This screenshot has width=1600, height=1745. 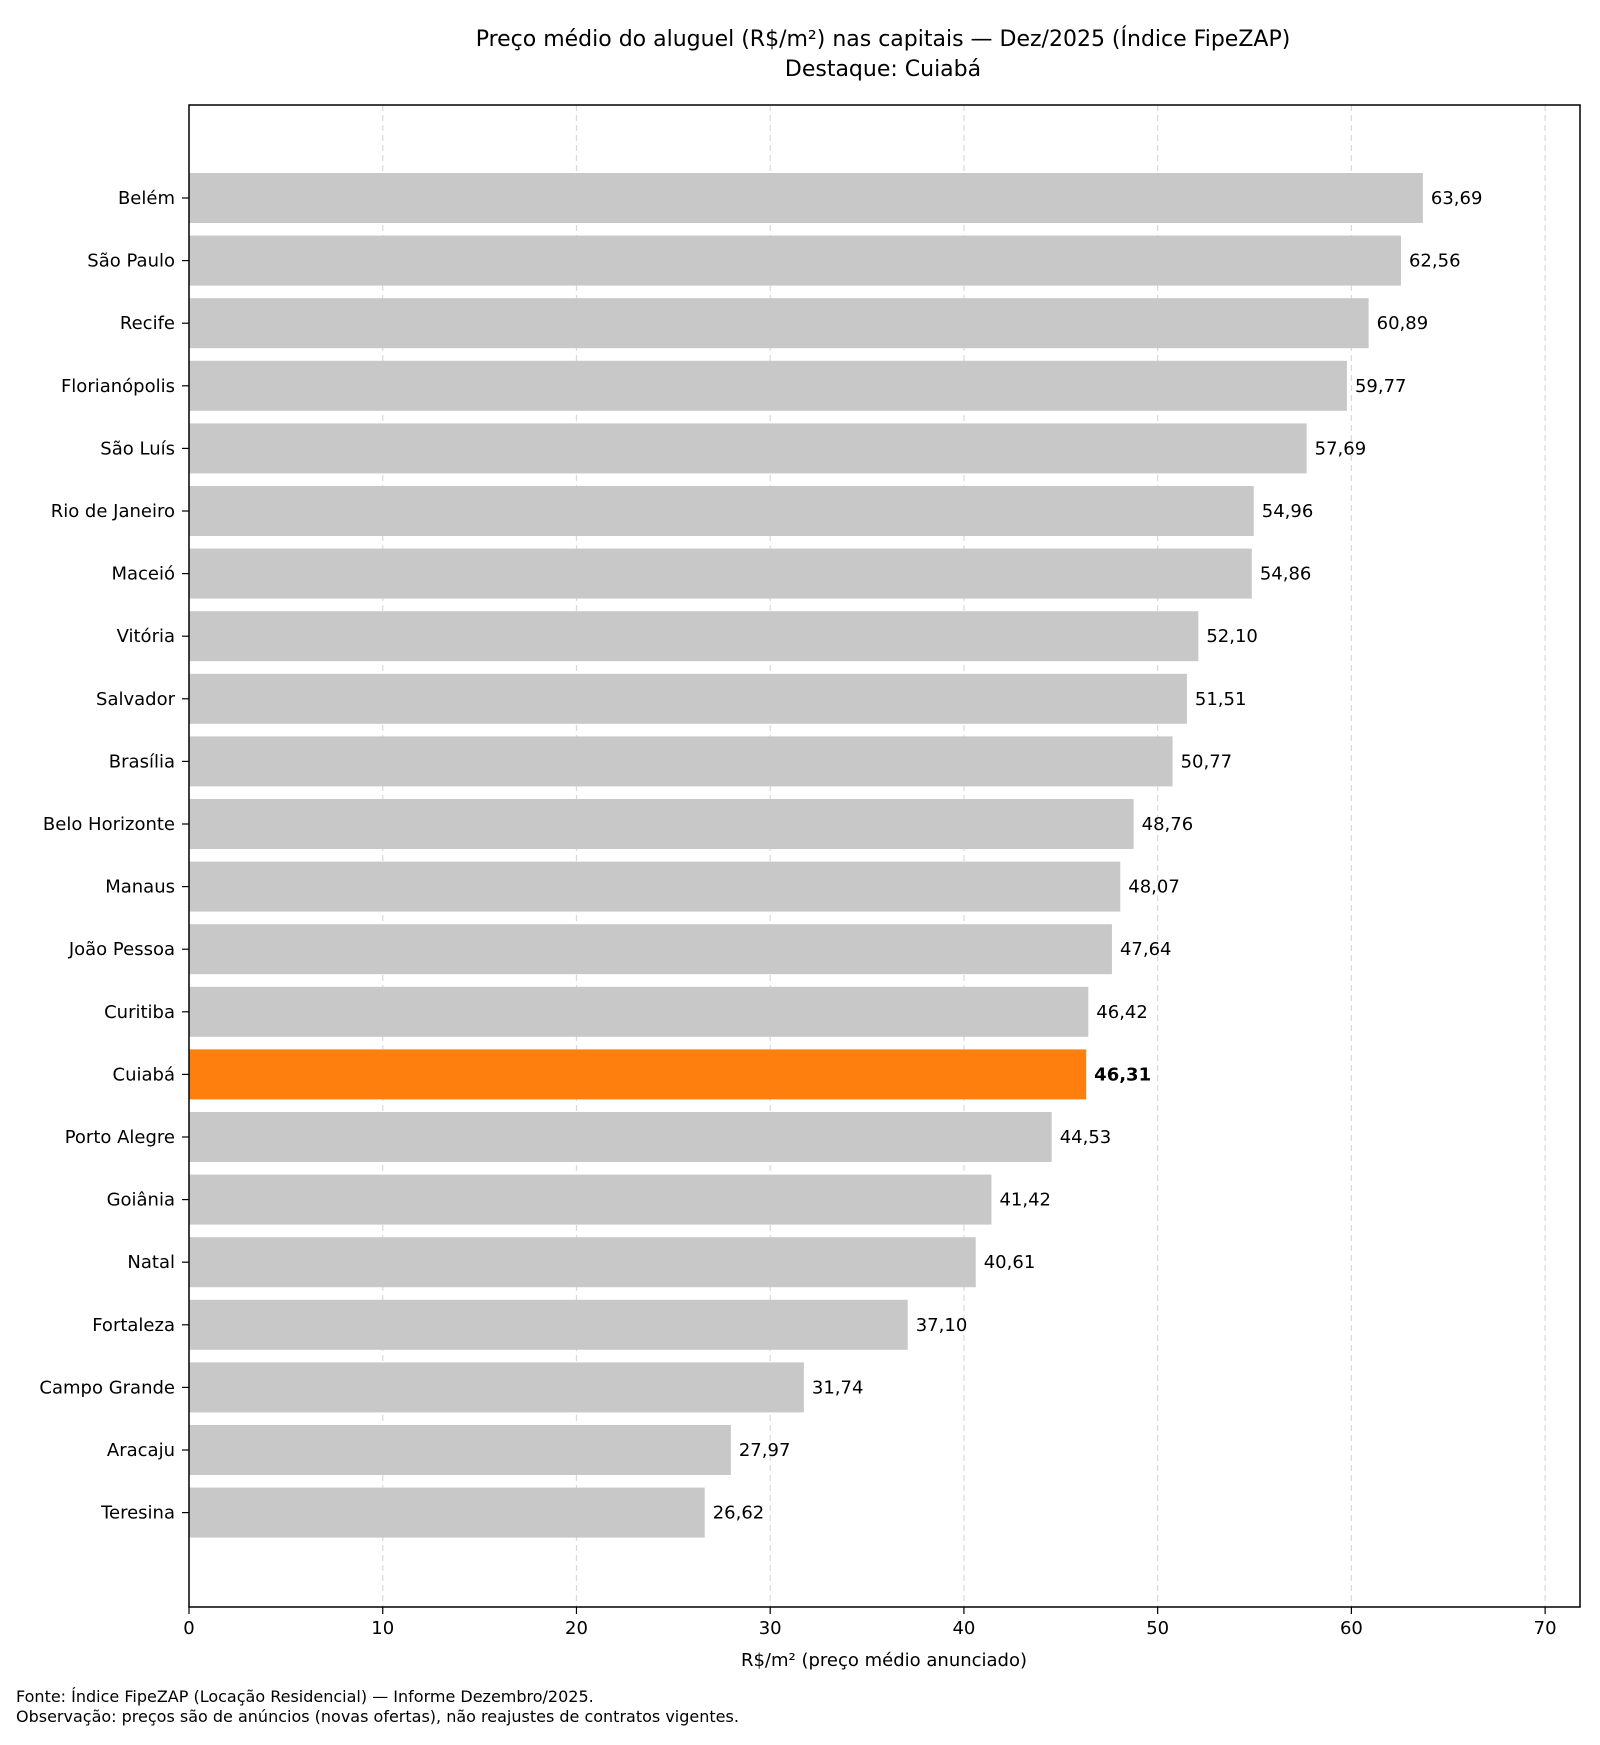 What do you see at coordinates (942, 1325) in the screenshot?
I see `value-label: 37,10` at bounding box center [942, 1325].